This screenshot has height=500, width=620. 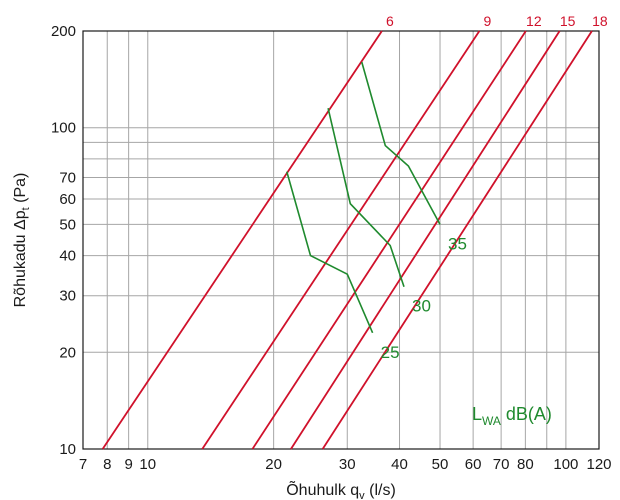 I want to click on x-axis-label-symbol: q, so click(x=354, y=490).